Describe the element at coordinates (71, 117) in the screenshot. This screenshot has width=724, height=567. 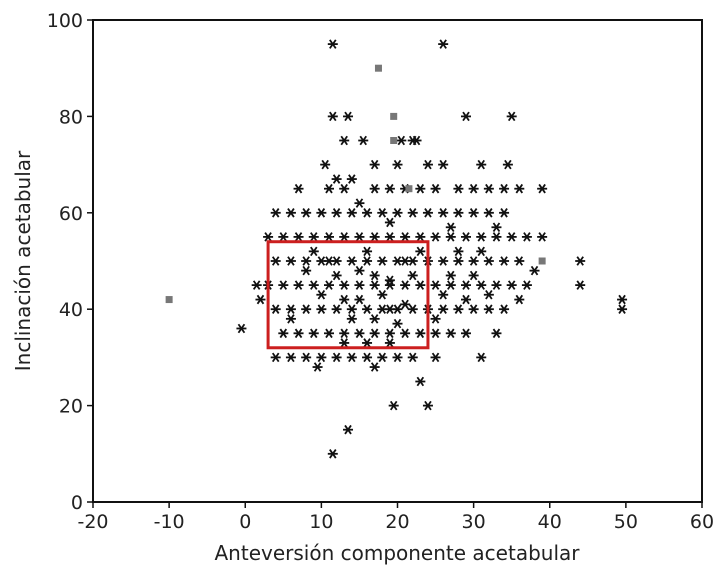
I see `y-tick-label: 80` at that location.